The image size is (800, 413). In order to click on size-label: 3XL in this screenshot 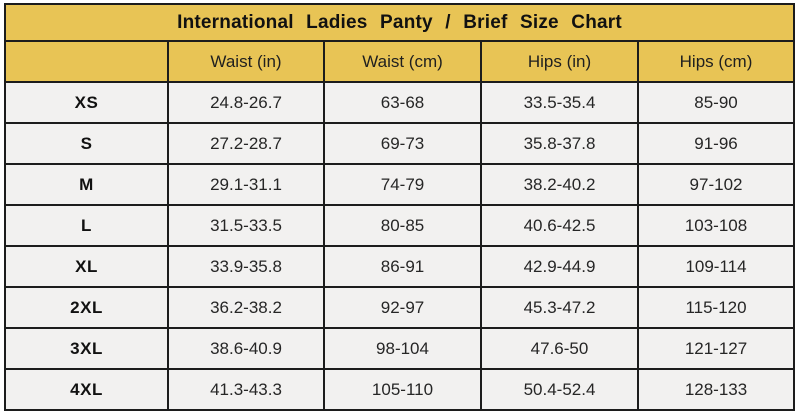, I will do `click(86, 348)`.